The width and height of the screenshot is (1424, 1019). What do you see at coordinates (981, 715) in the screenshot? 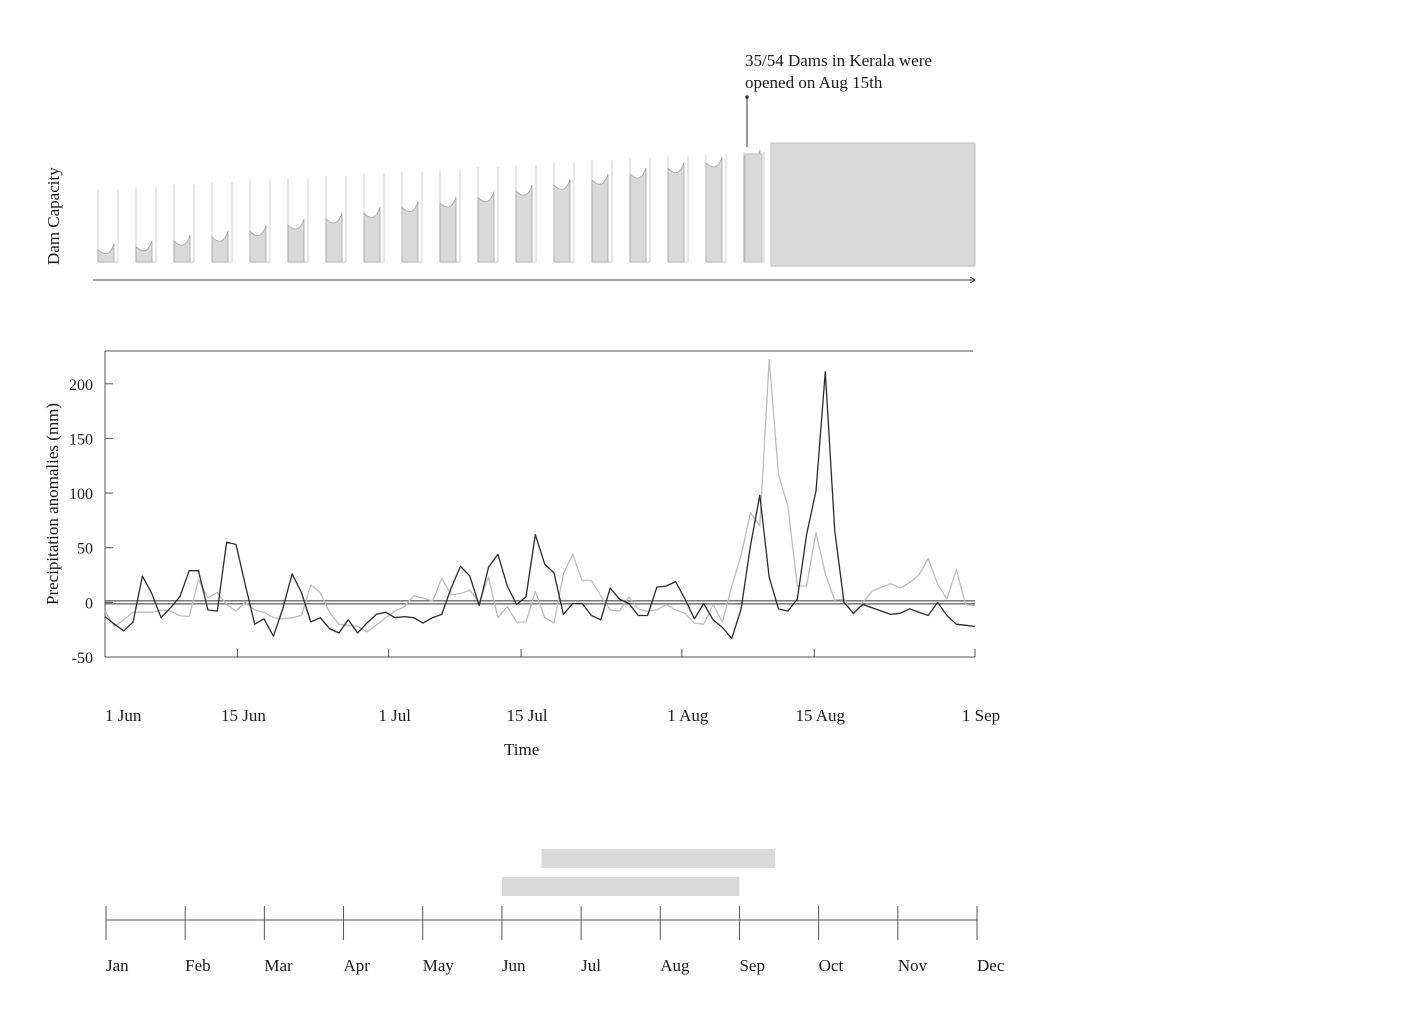
I see `x-tick-label: 1 Sep` at bounding box center [981, 715].